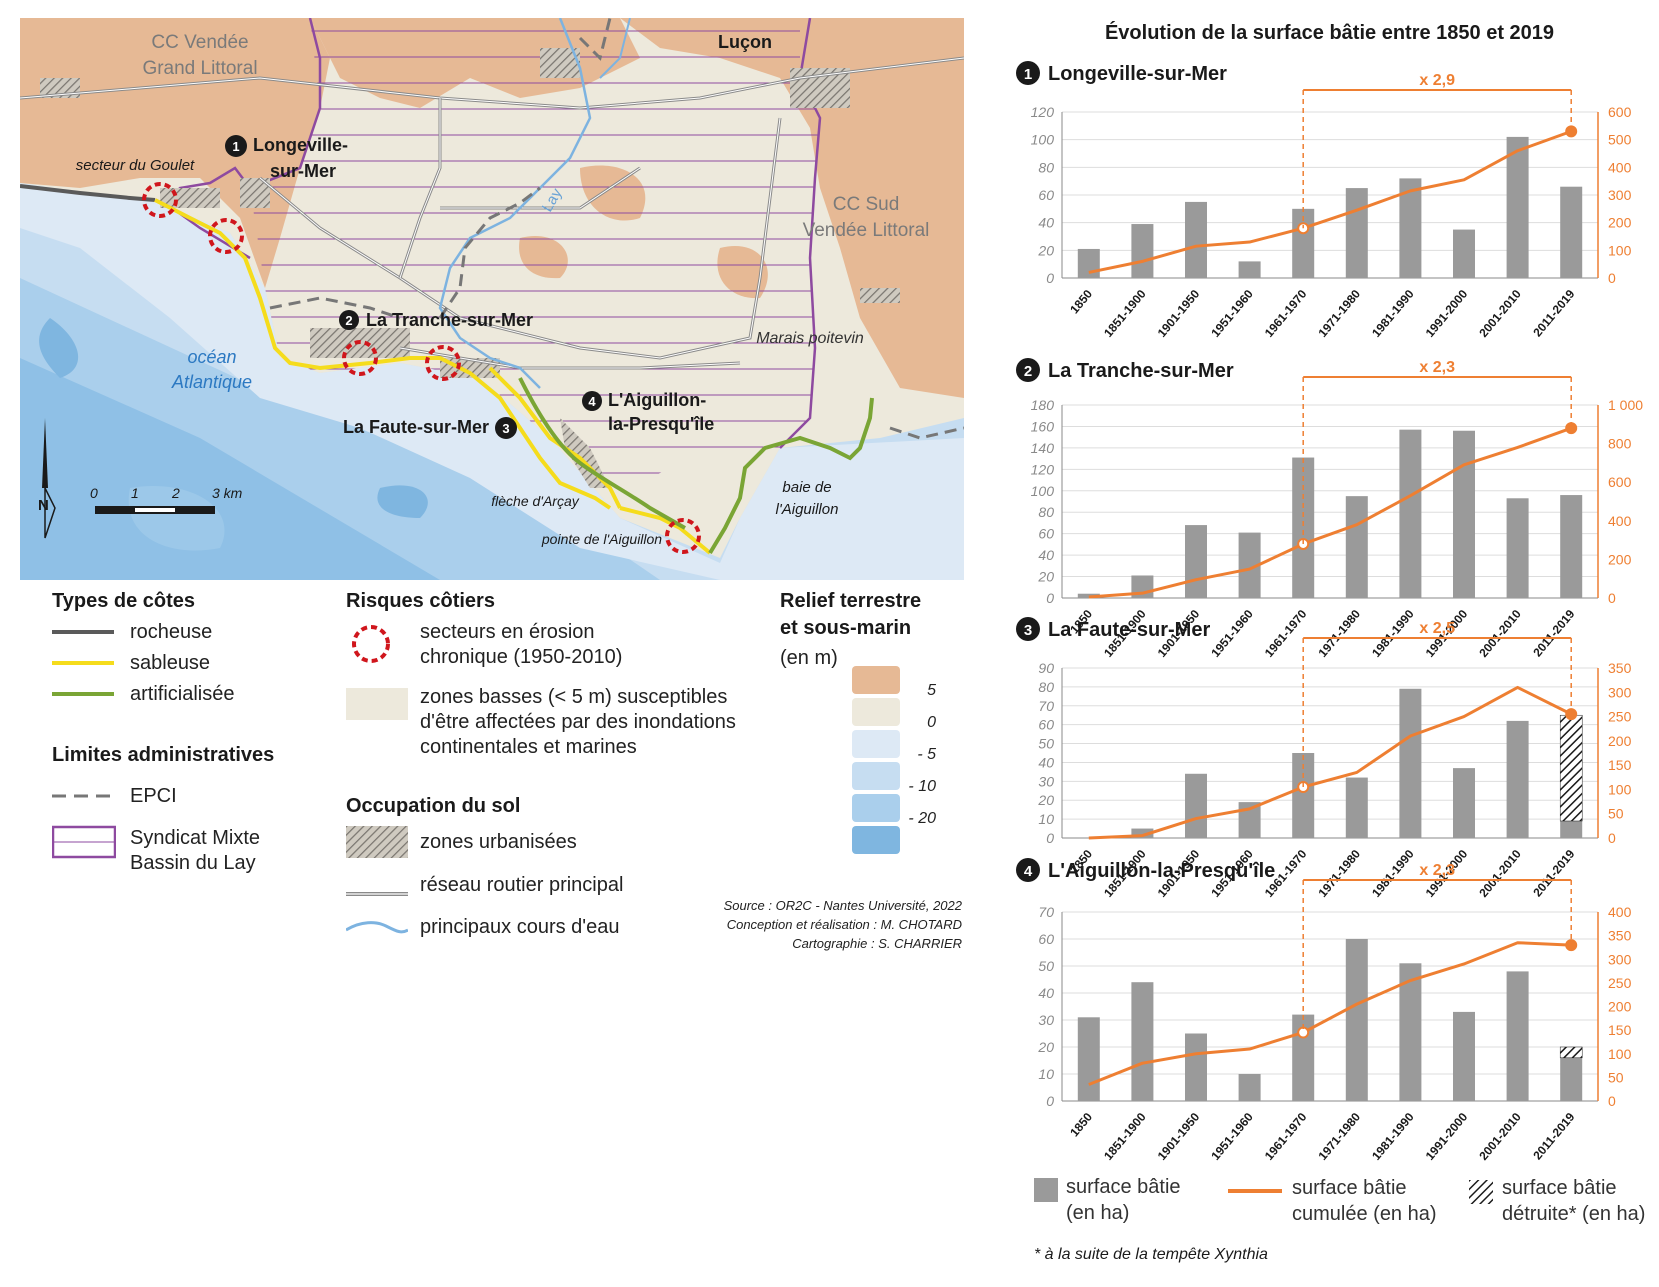 This screenshot has width=1659, height=1287. I want to click on limit-epci: EPCI, so click(153, 796).